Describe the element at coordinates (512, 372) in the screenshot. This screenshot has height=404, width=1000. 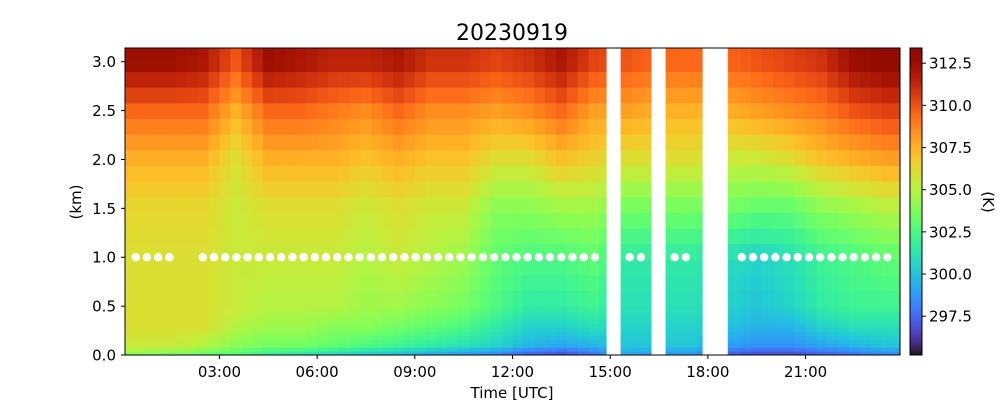
I see `x-tick-label: 12:00` at that location.